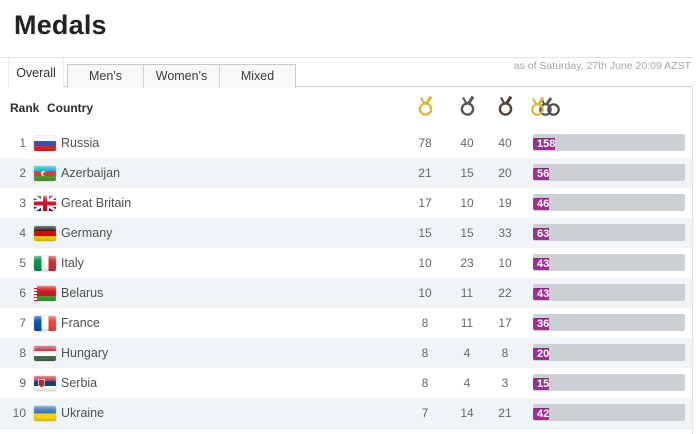 The height and width of the screenshot is (434, 700). What do you see at coordinates (609, 172) in the screenshot?
I see `total-bar: 56` at bounding box center [609, 172].